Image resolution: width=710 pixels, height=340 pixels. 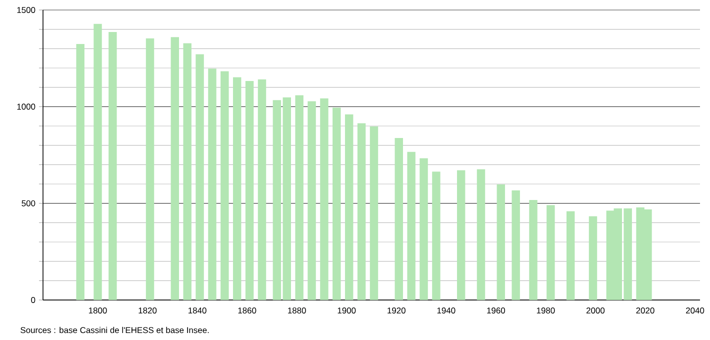 I want to click on x-tick-label: 1960, so click(x=496, y=311).